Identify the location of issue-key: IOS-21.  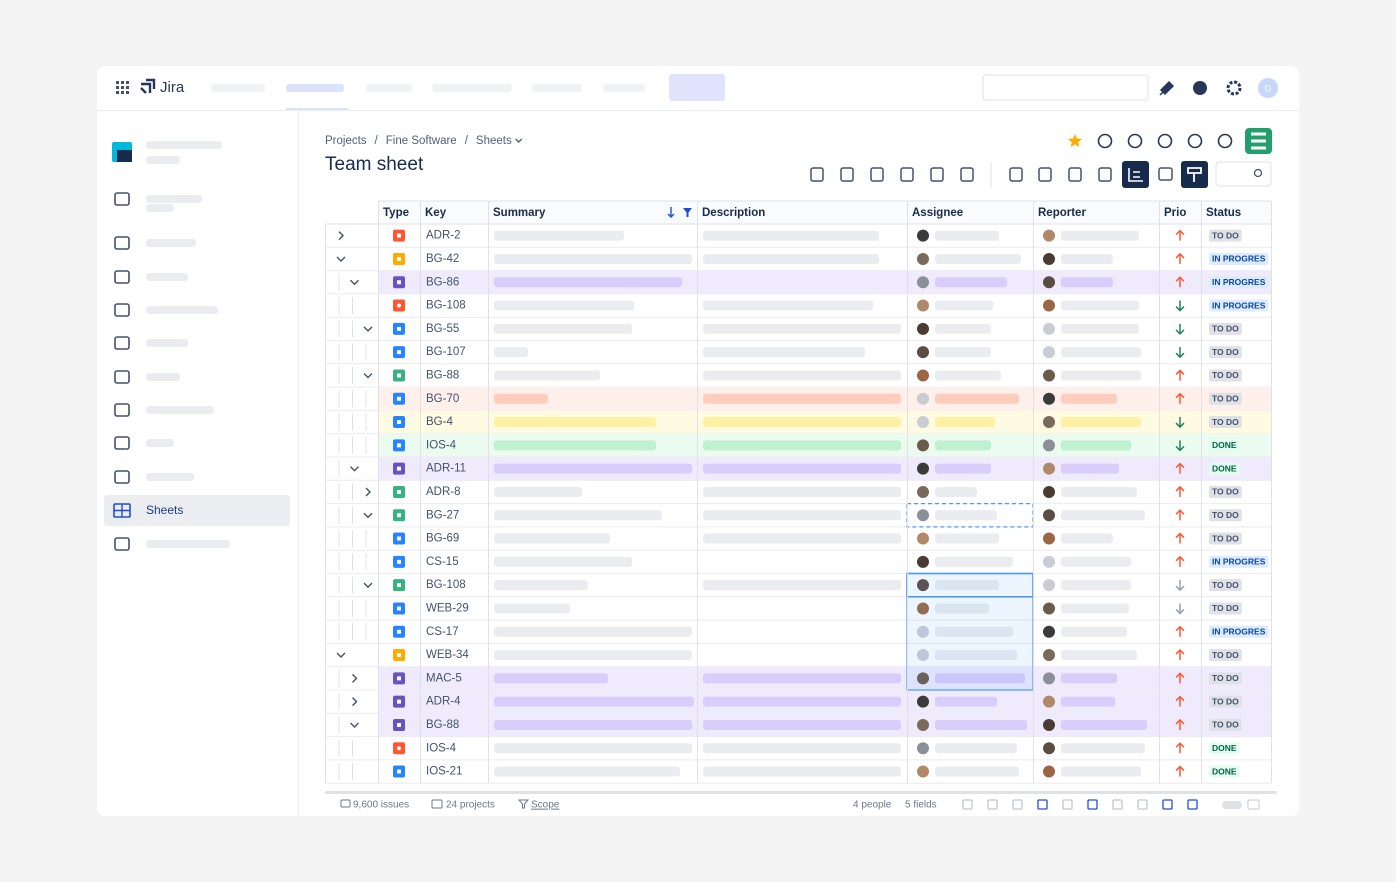
(444, 772).